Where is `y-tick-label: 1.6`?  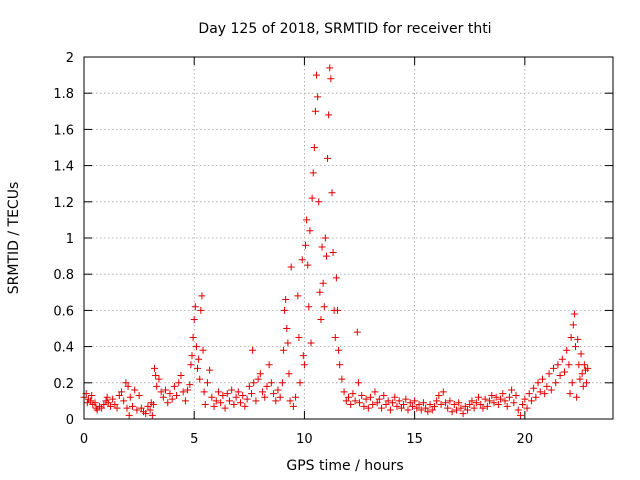
y-tick-label: 1.6 is located at coordinates (63, 130).